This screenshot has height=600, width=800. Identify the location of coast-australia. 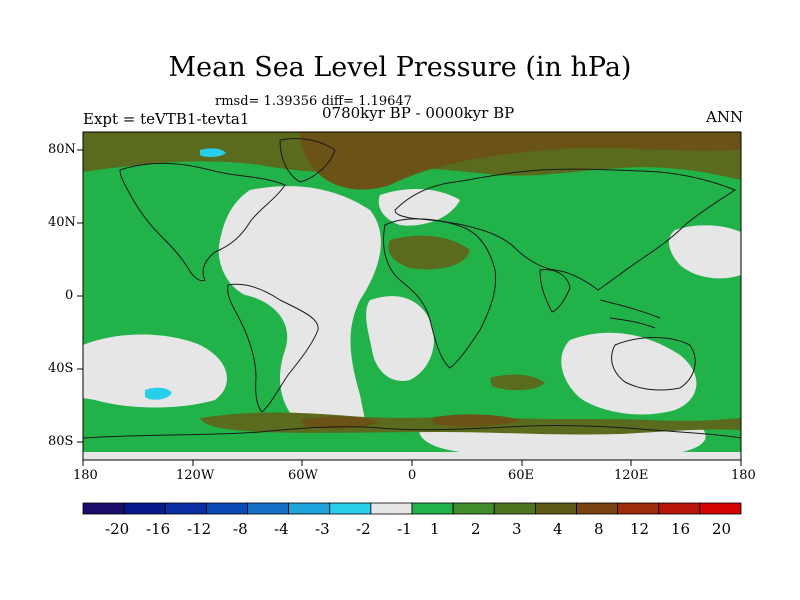
(653, 364).